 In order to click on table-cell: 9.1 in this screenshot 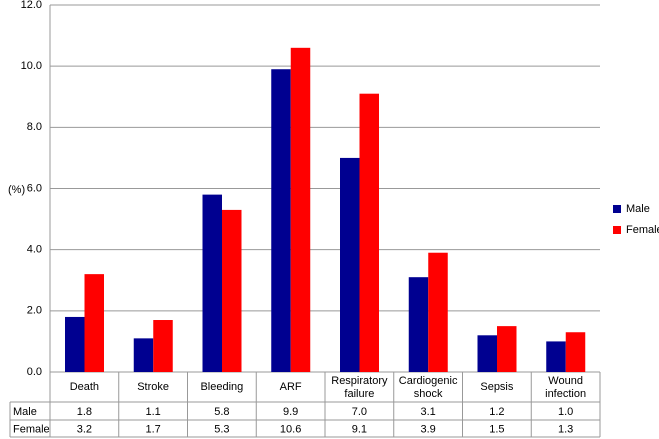, I will do `click(359, 429)`.